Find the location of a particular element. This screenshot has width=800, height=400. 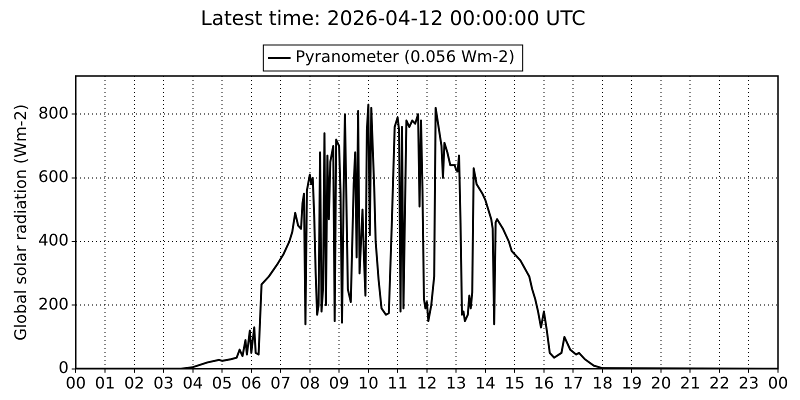

x-tick-label: 03 is located at coordinates (163, 383).